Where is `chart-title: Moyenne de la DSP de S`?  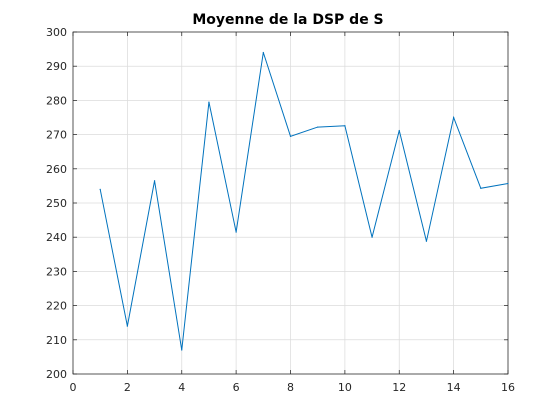 chart-title: Moyenne de la DSP de S is located at coordinates (287, 20).